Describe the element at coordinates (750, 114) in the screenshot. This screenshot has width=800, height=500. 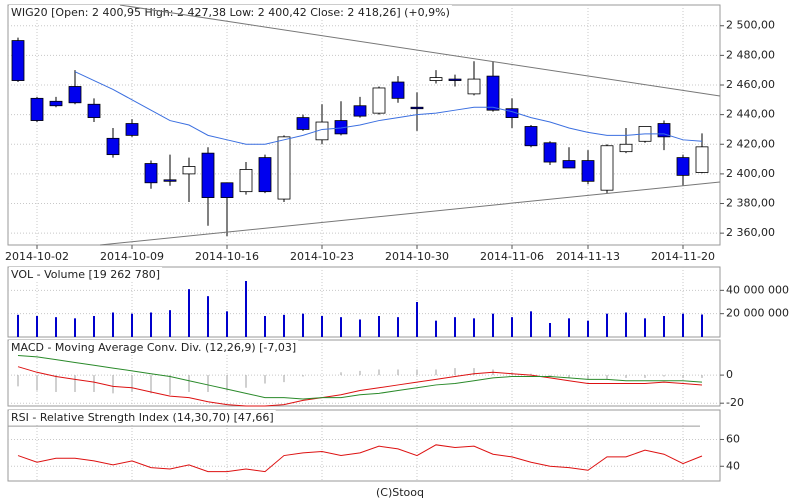
I see `y-tick-label: 2 440,00` at that location.